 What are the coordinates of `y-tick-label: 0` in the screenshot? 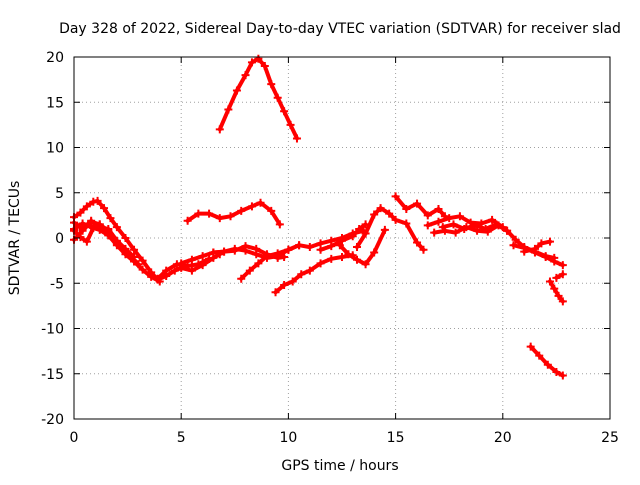 It's located at (59, 239).